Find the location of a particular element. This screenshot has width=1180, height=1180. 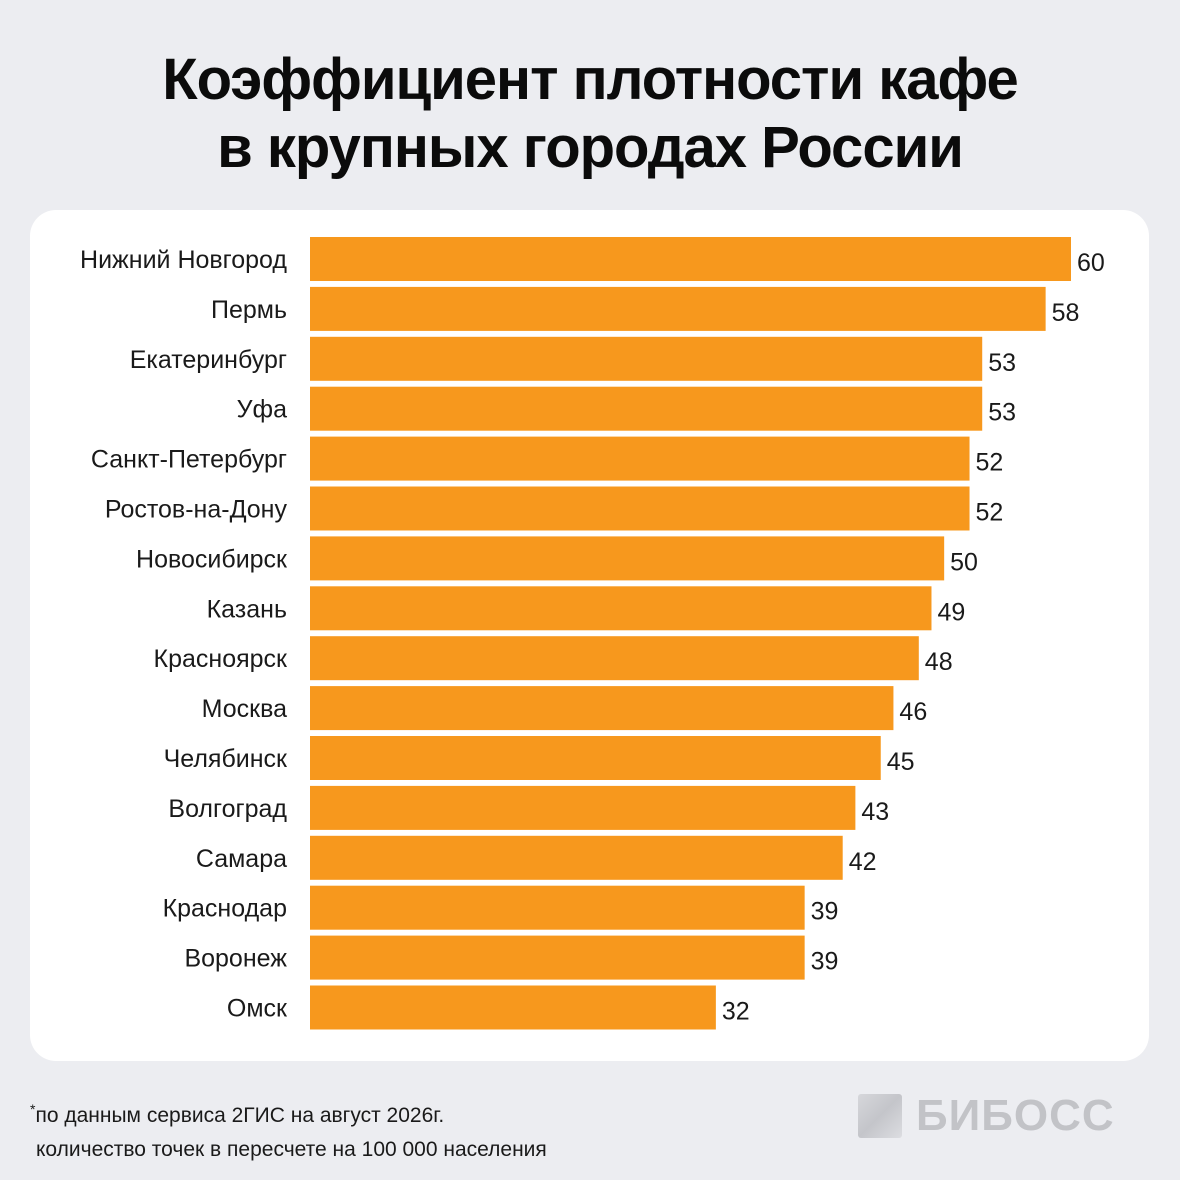

category-label: Краснодар is located at coordinates (225, 909).